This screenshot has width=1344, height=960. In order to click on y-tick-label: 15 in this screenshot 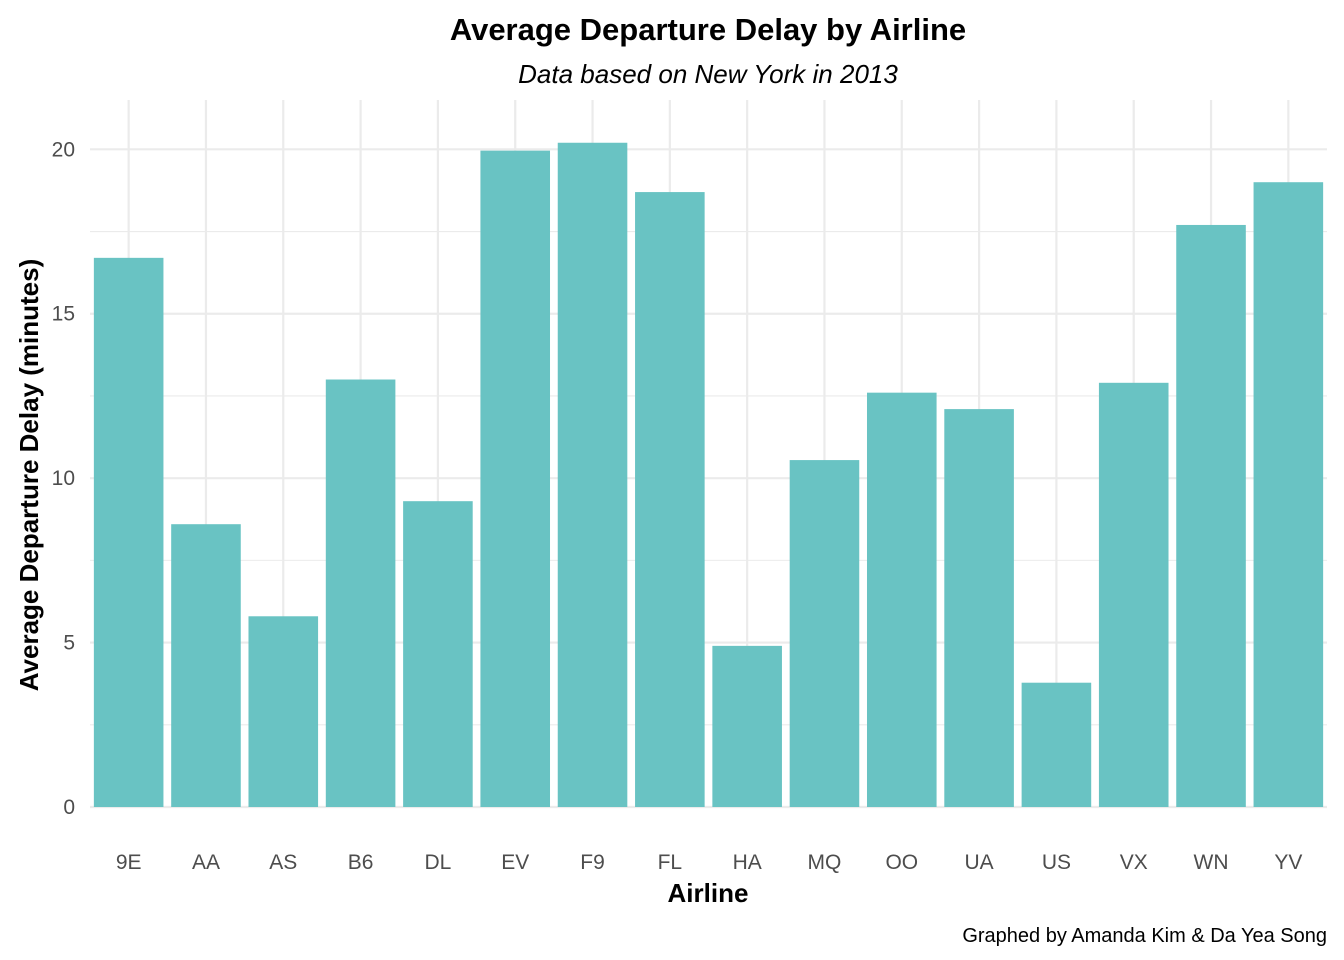, I will do `click(63, 314)`.